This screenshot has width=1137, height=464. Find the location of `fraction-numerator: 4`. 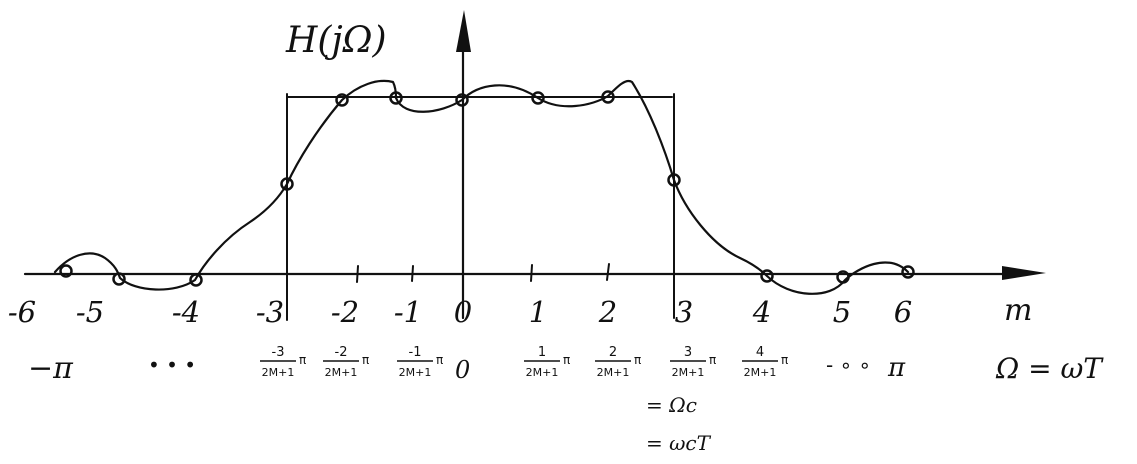

fraction-numerator: 4 is located at coordinates (760, 352).